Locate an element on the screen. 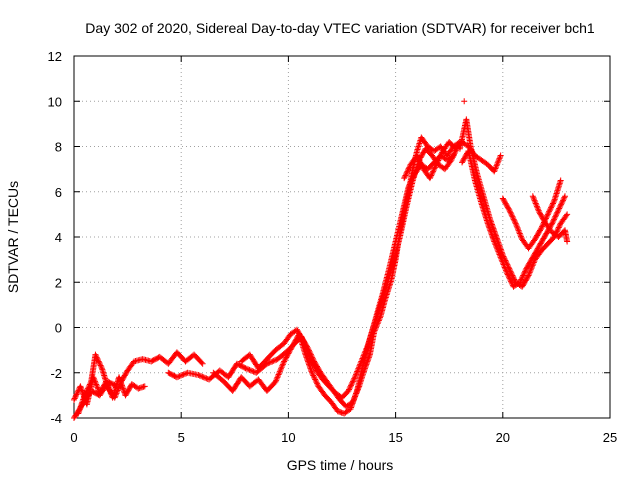  y-tick-label: 12 is located at coordinates (55, 56).